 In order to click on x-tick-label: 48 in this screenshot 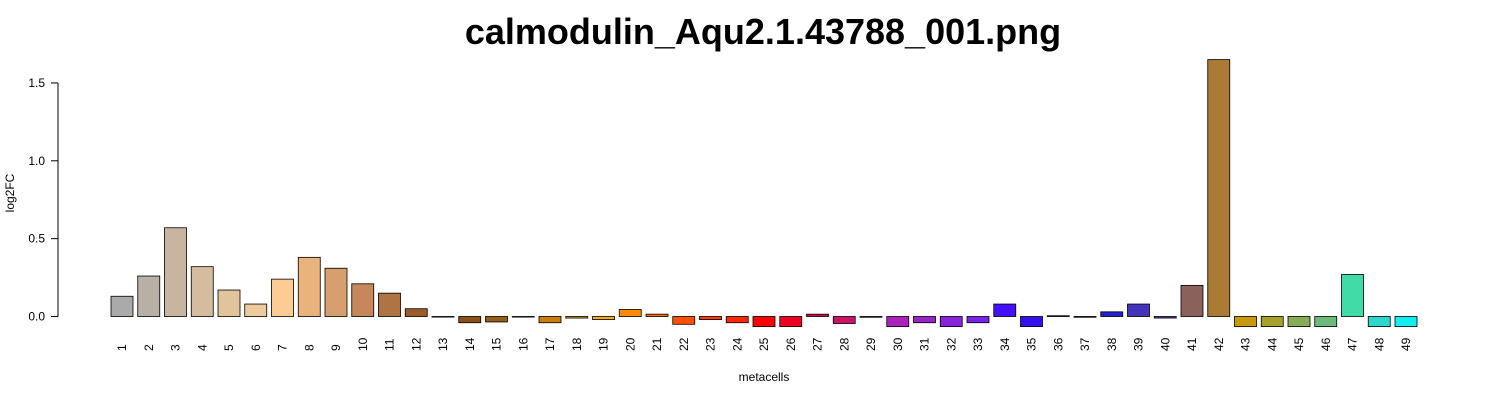, I will do `click(1379, 344)`.